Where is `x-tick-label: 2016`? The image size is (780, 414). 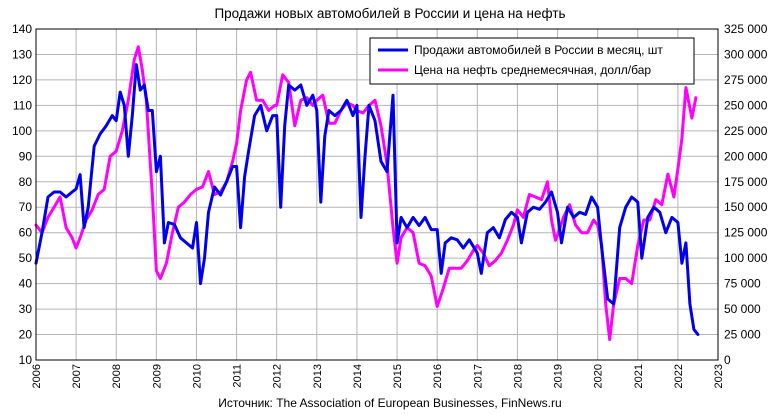
x-tick-label: 2016 is located at coordinates (438, 376).